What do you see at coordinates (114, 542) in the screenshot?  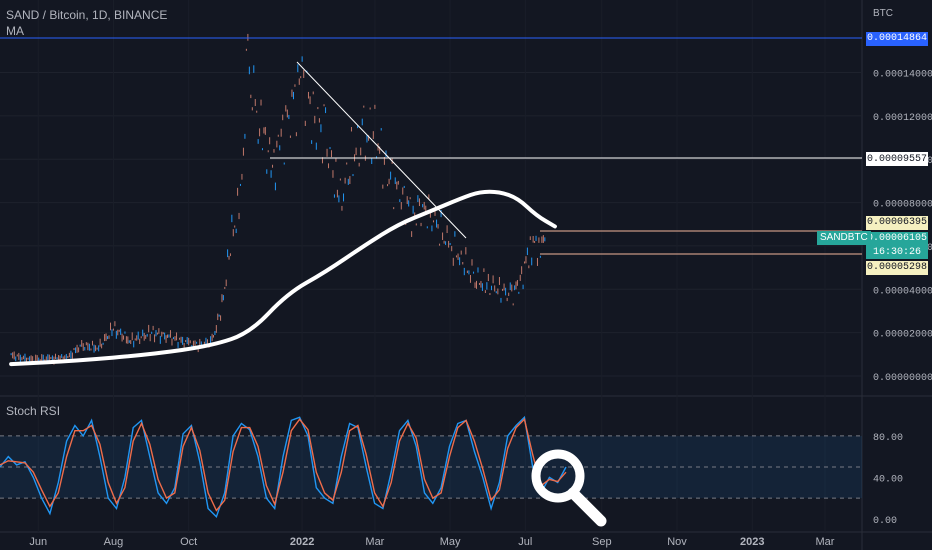 I see `x-tick-label: Aug` at bounding box center [114, 542].